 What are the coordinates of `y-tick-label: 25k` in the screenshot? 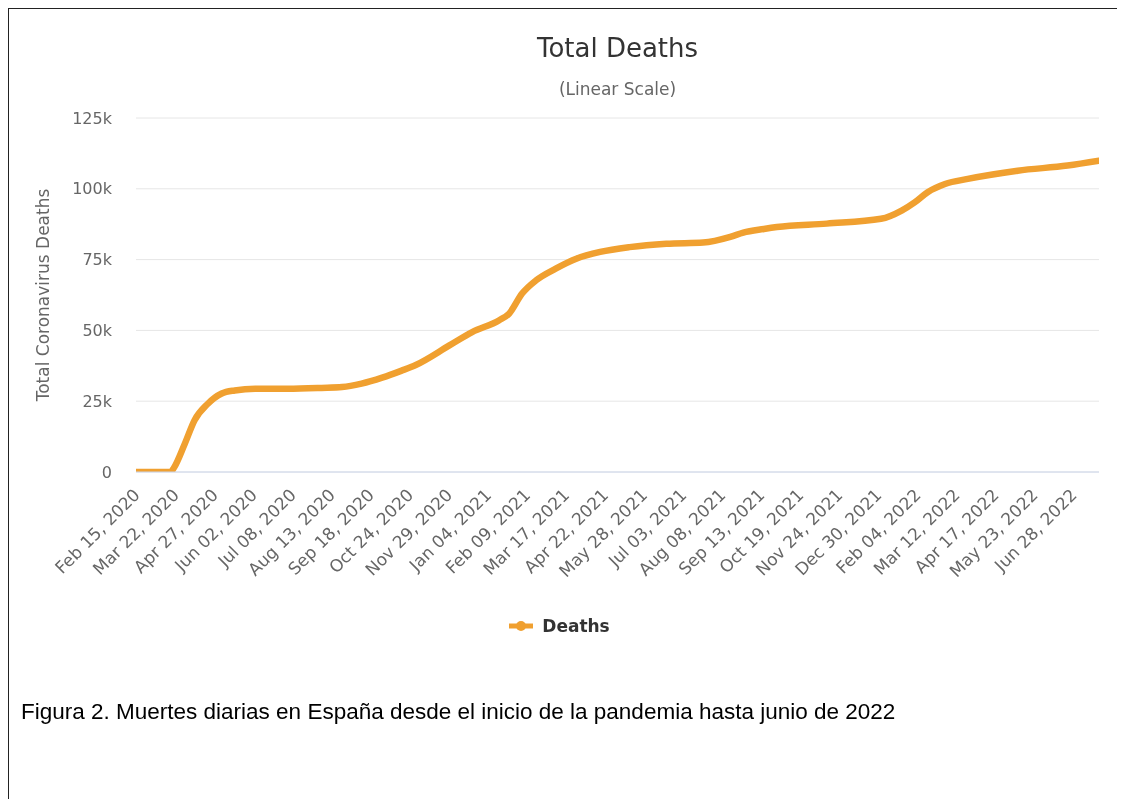 It's located at (97, 401).